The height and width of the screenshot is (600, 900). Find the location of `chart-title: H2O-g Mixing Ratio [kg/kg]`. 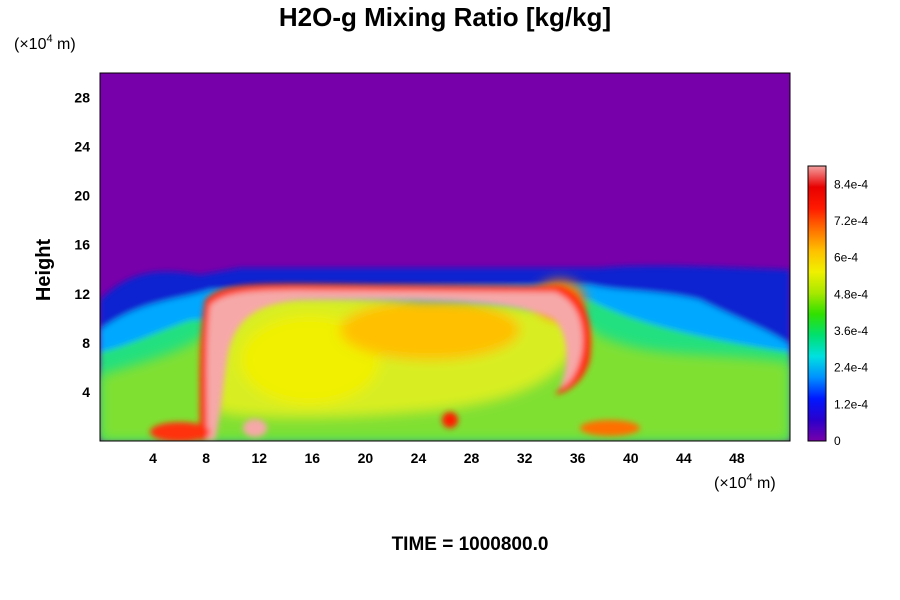

chart-title: H2O-g Mixing Ratio [kg/kg] is located at coordinates (445, 17).